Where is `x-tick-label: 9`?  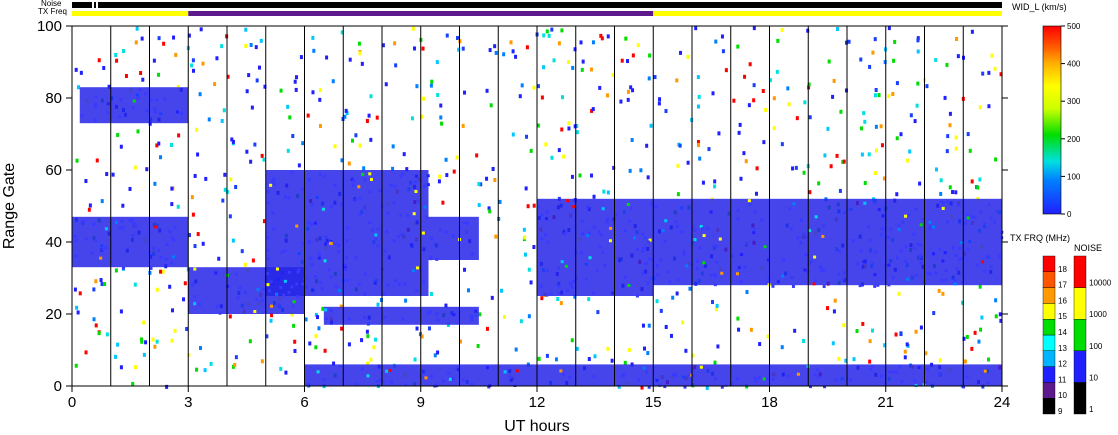 x-tick-label: 9 is located at coordinates (421, 402).